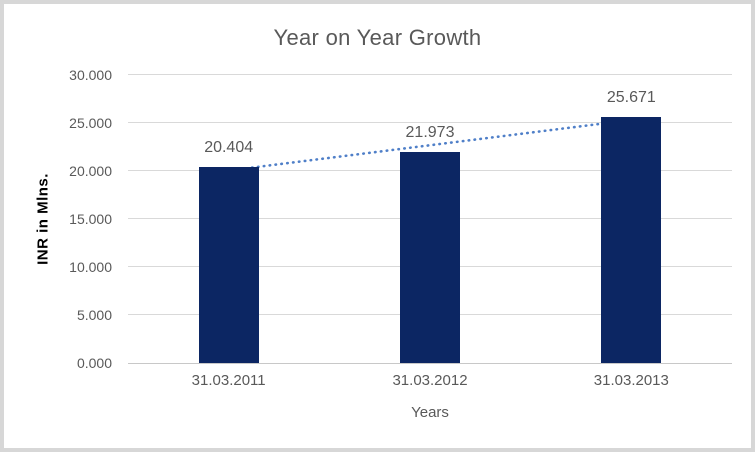 The image size is (755, 452). I want to click on y-tick-label: 15.000, so click(90, 219).